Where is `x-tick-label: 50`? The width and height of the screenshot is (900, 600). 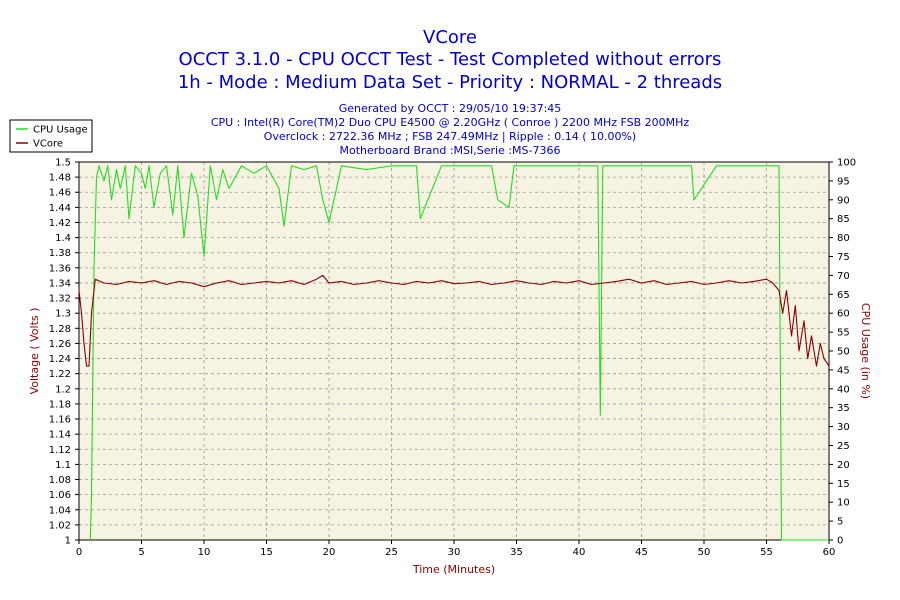
x-tick-label: 50 is located at coordinates (704, 552).